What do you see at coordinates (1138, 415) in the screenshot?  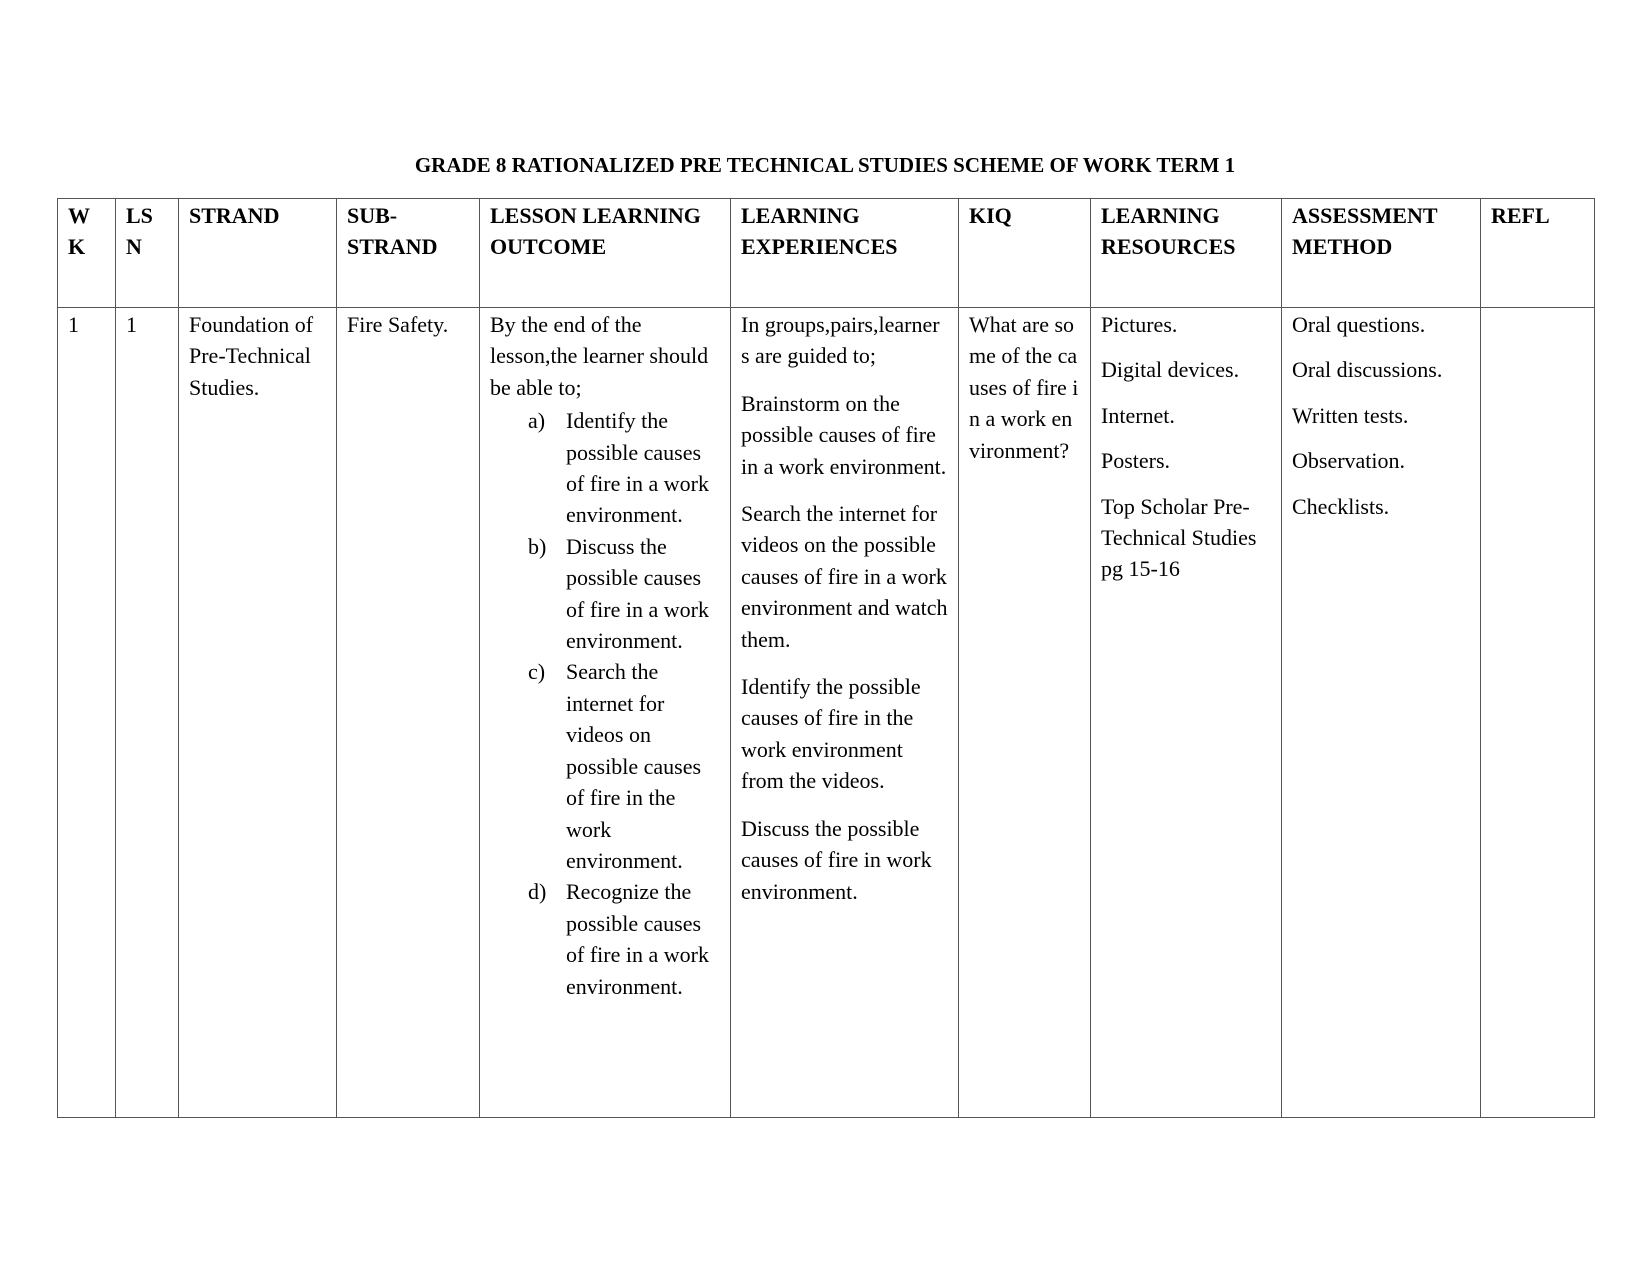 I see `resource-item: Internet.` at bounding box center [1138, 415].